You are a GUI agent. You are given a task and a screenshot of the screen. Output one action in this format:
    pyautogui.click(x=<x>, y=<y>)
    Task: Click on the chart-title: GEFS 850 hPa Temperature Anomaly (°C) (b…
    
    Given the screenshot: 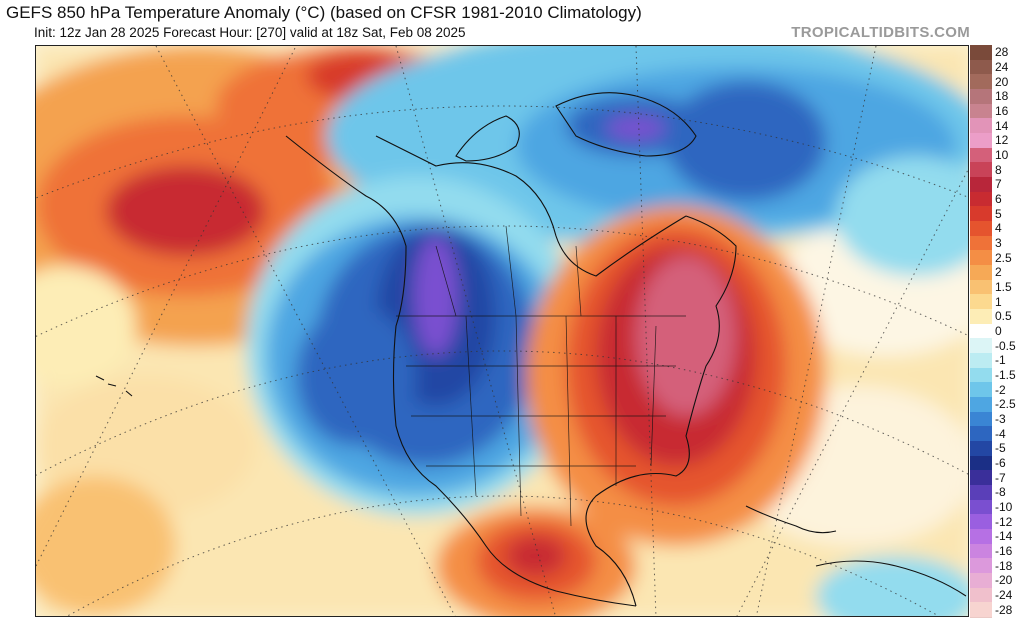 What is the action you would take?
    pyautogui.click(x=324, y=12)
    